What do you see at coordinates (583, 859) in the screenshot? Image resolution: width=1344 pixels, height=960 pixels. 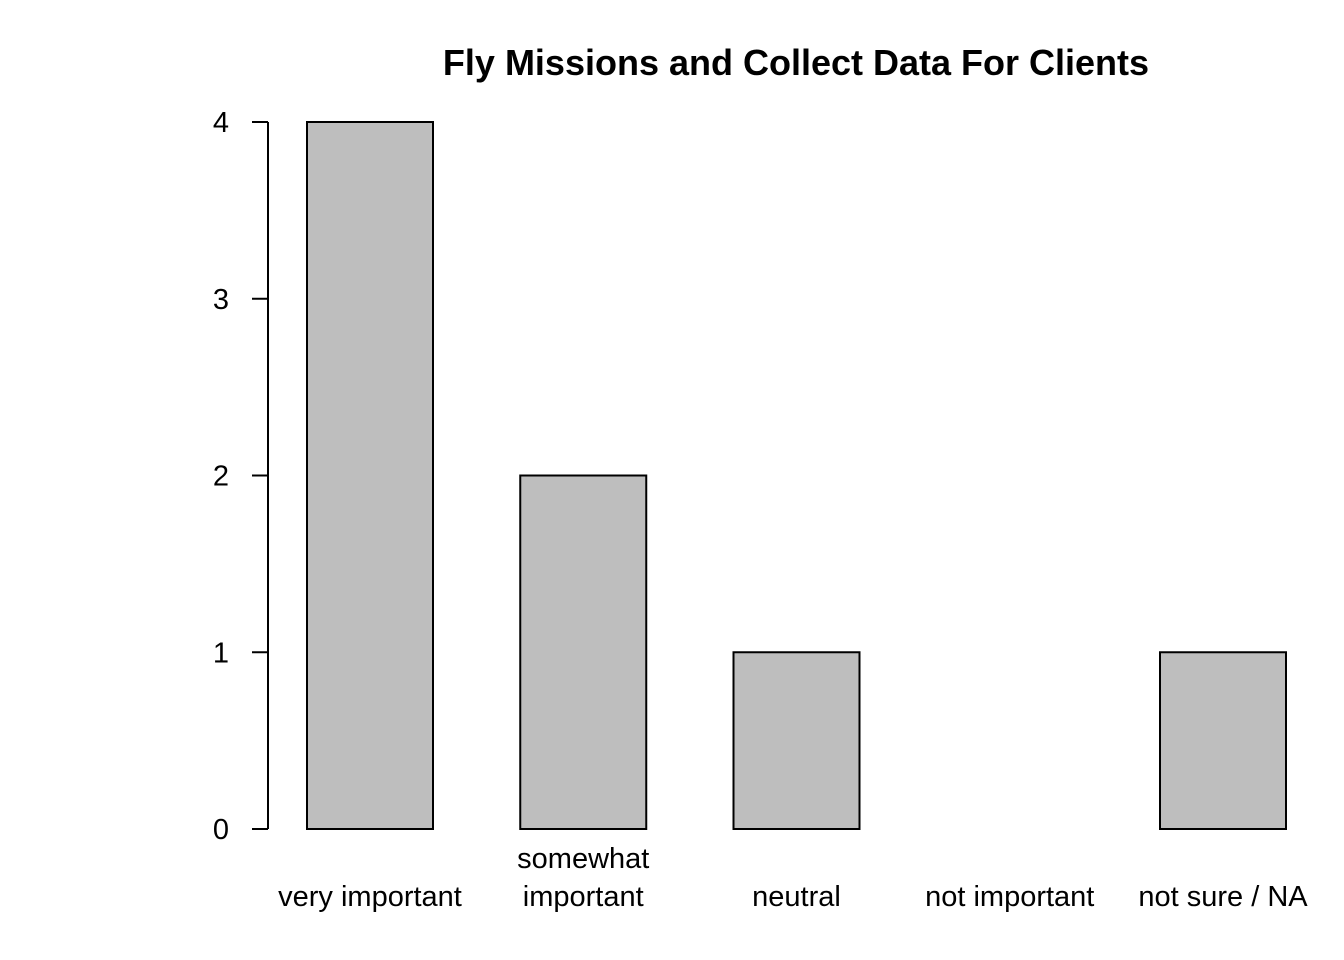 I see `x-category-label: somewhat` at bounding box center [583, 859].